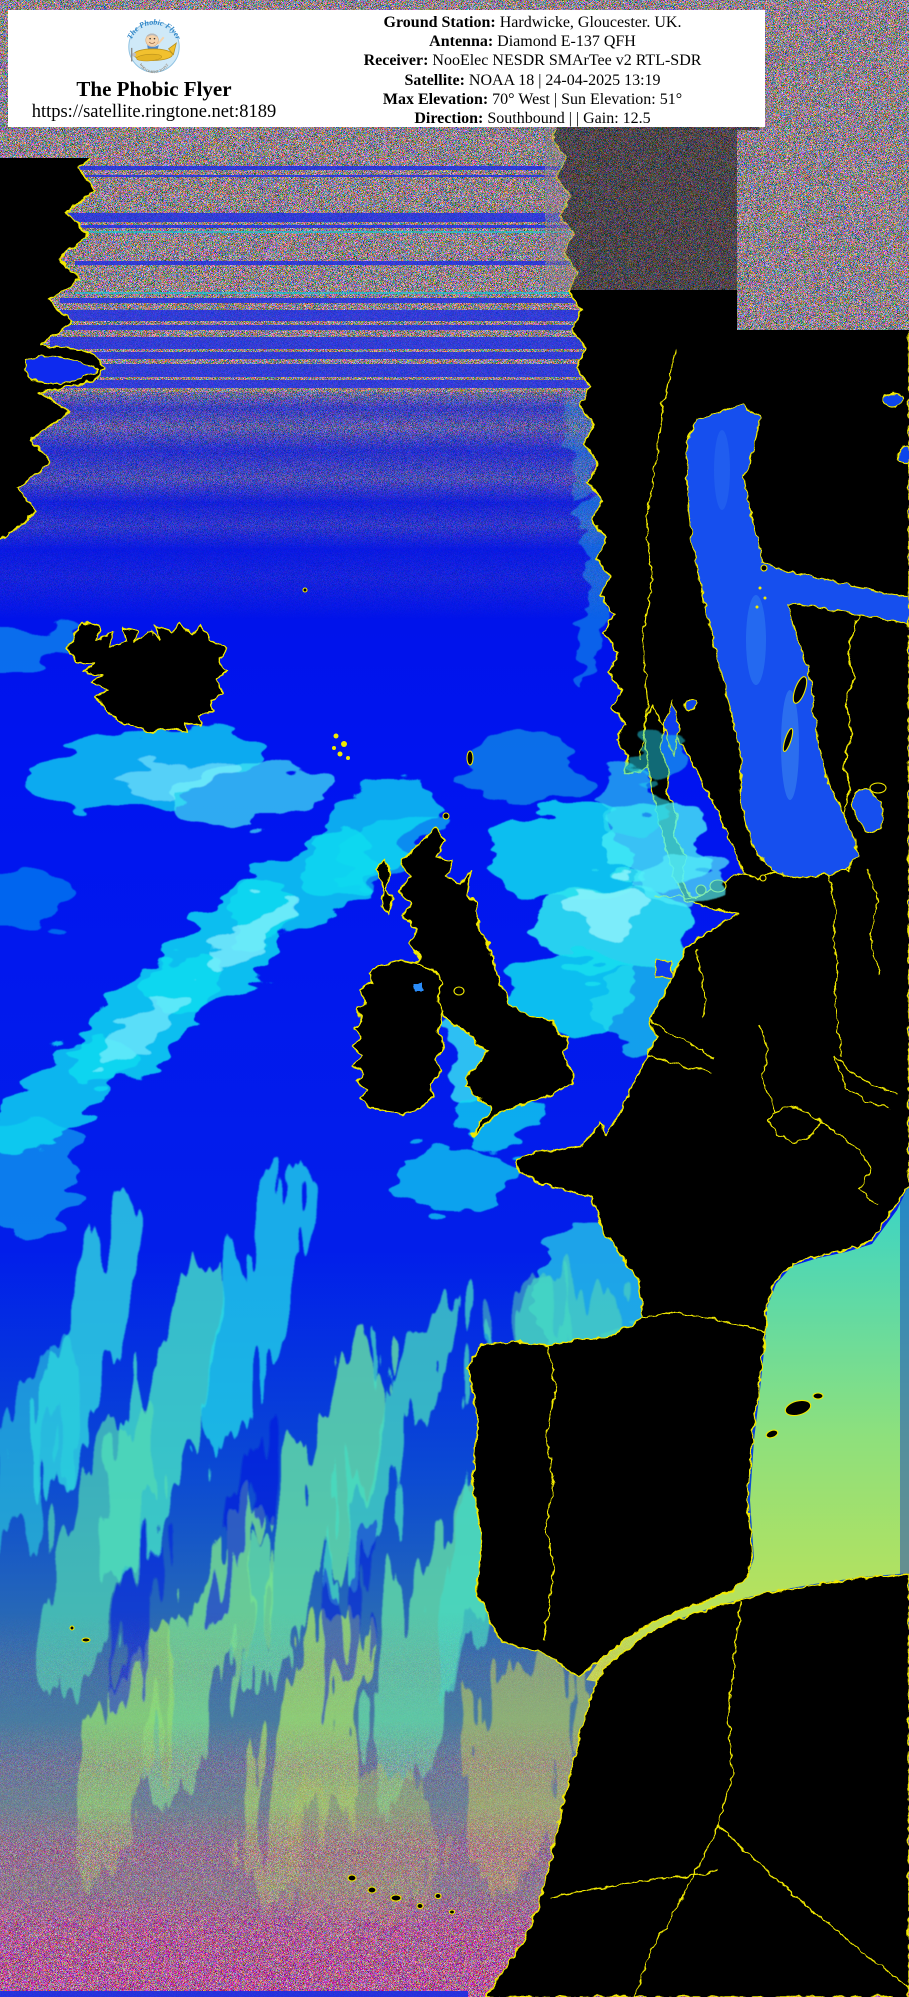 This screenshot has height=1997, width=909. What do you see at coordinates (459, 991) in the screenshot?
I see `isle-of-man` at bounding box center [459, 991].